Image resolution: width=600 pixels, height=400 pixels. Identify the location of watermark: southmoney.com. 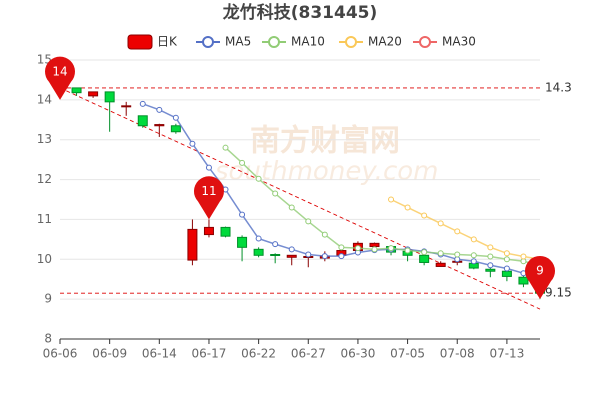
(326, 172).